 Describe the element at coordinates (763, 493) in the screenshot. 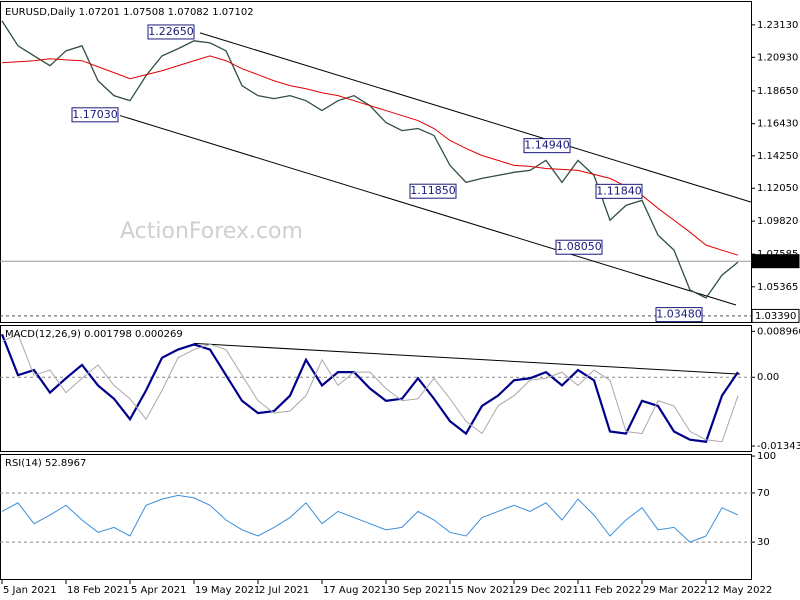

I see `y-tick-label: 70` at that location.